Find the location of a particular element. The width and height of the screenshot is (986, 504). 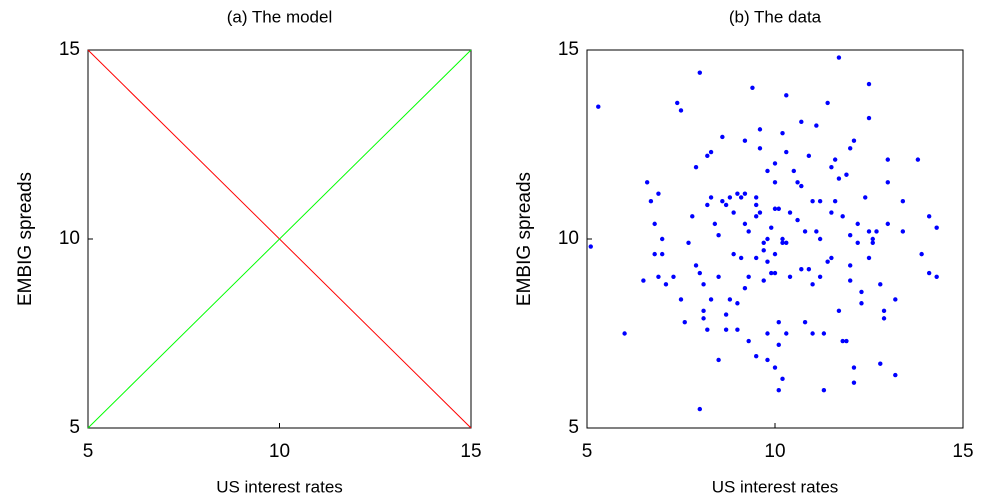

chart-title: (a) The model is located at coordinates (280, 16).